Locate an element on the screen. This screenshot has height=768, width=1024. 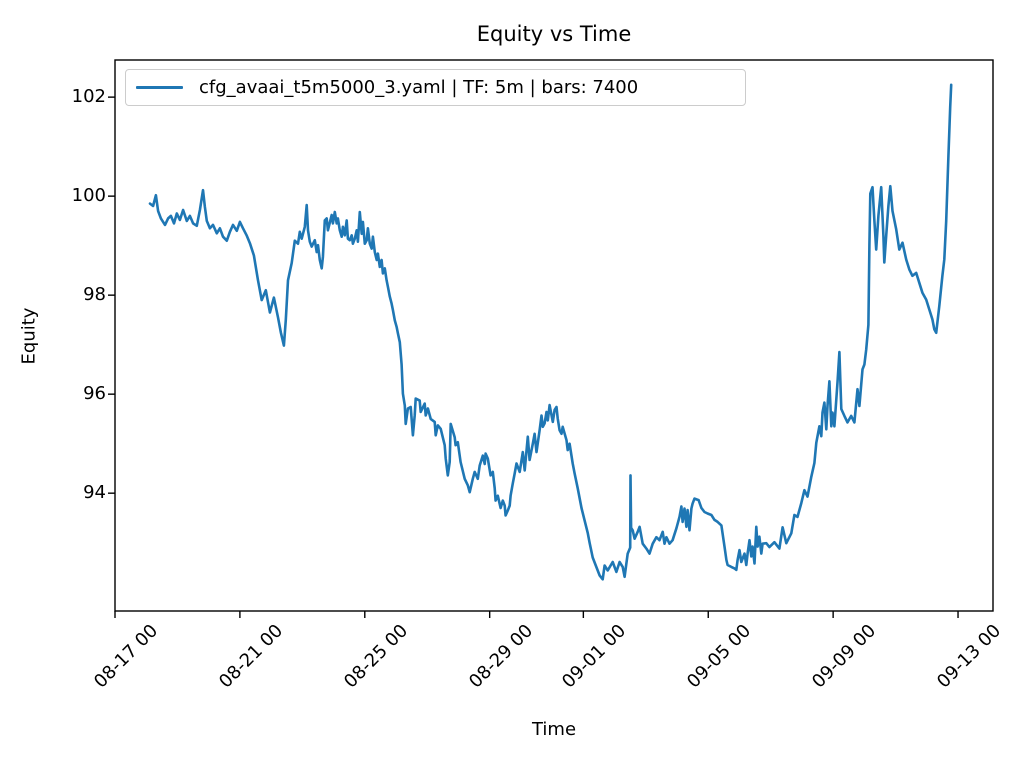
legend-line-sample-icon is located at coordinates (159, 87).